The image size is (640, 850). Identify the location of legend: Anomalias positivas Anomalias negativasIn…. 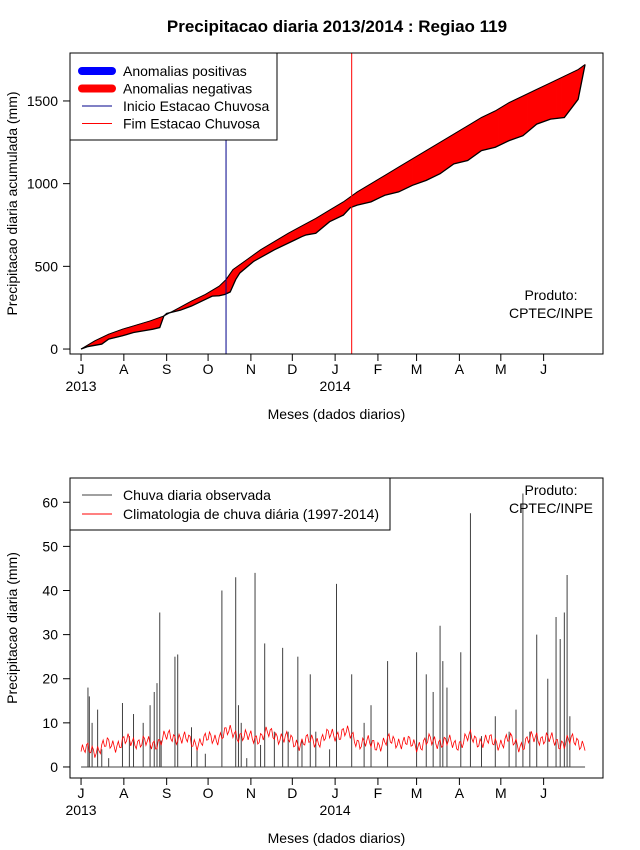
(173, 96).